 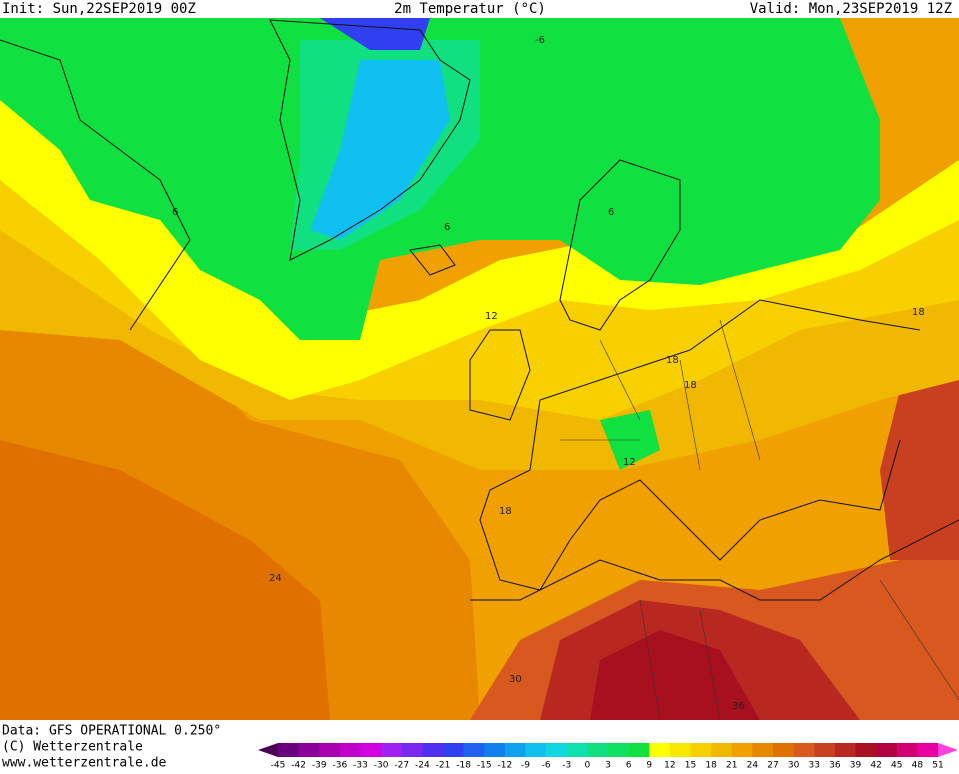 What do you see at coordinates (948, 750) in the screenshot?
I see `colorbar-arrow-high` at bounding box center [948, 750].